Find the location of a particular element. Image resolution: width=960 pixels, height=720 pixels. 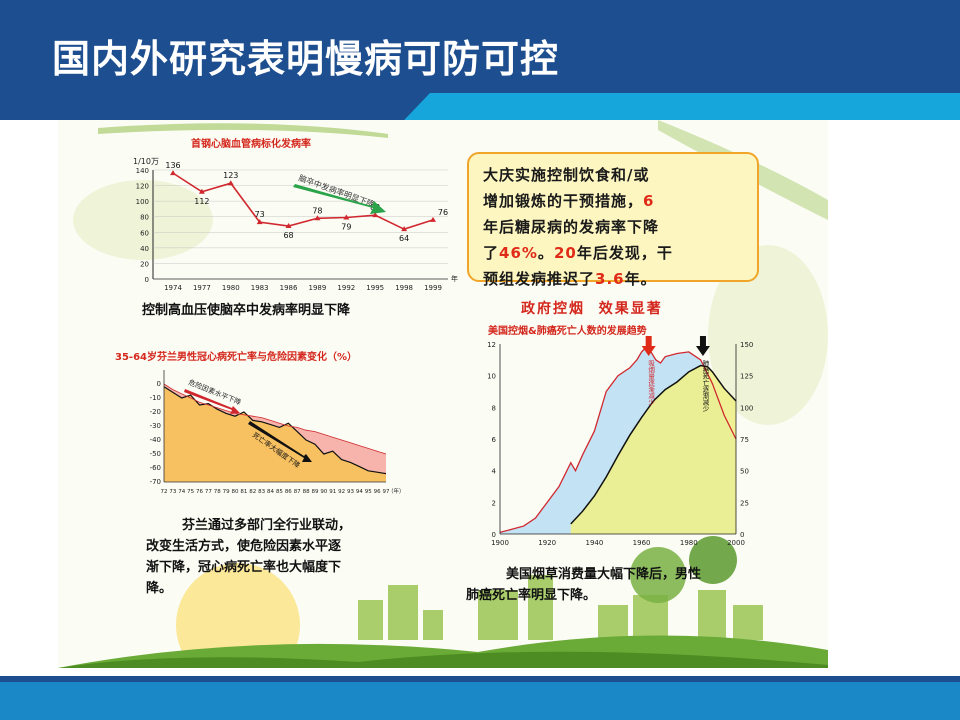

death-area is located at coordinates (653, 449).